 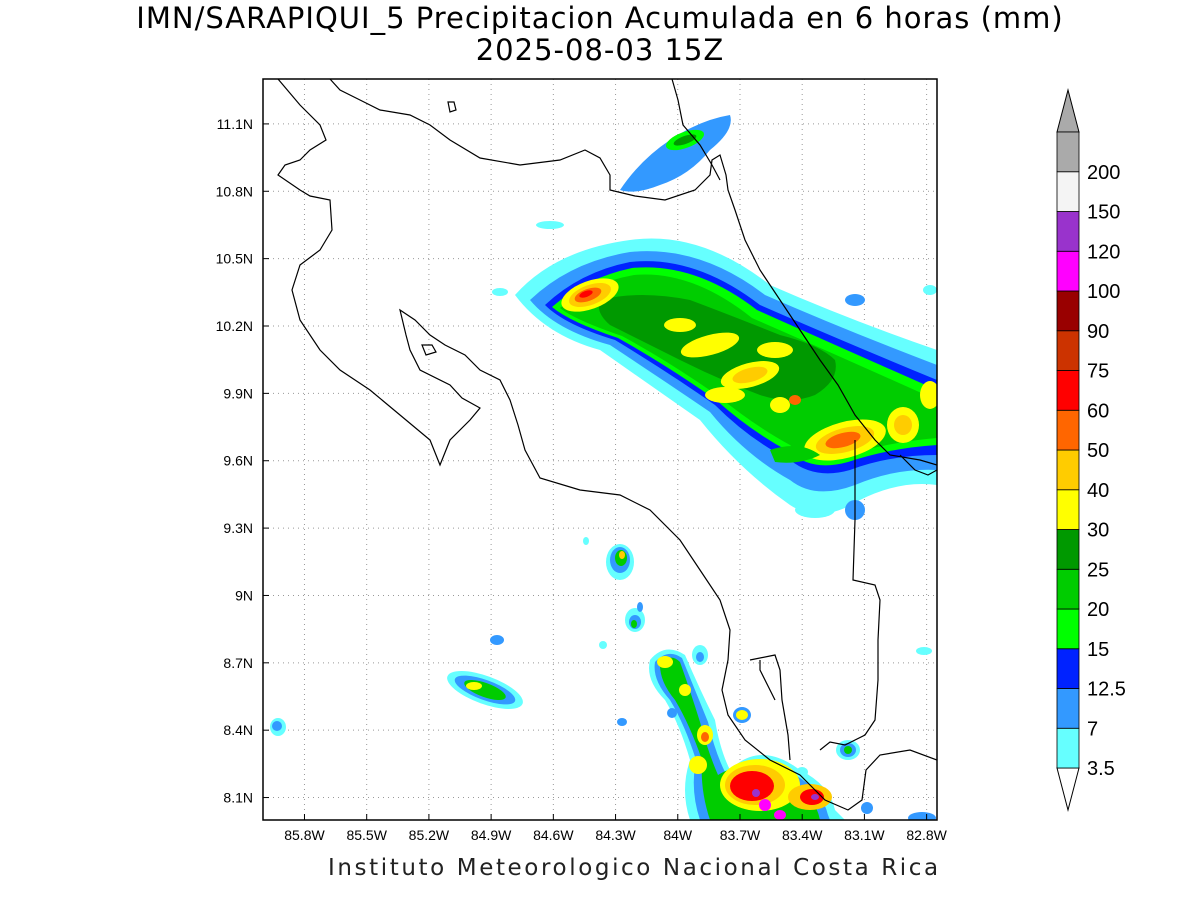 I want to click on colorbar-label: 40, so click(x=1098, y=491).